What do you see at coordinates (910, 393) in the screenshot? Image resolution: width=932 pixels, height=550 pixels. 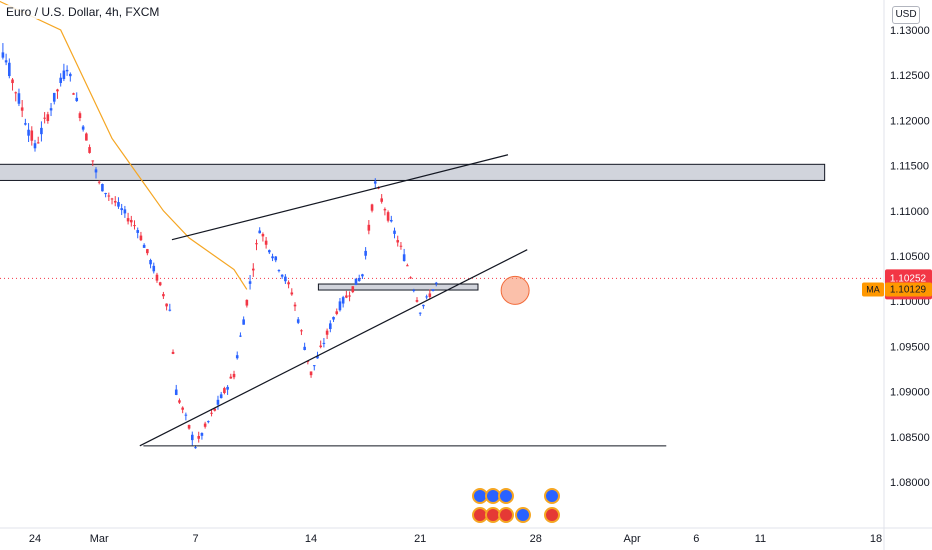 I see `y-tick-label: 1.09000` at bounding box center [910, 393].